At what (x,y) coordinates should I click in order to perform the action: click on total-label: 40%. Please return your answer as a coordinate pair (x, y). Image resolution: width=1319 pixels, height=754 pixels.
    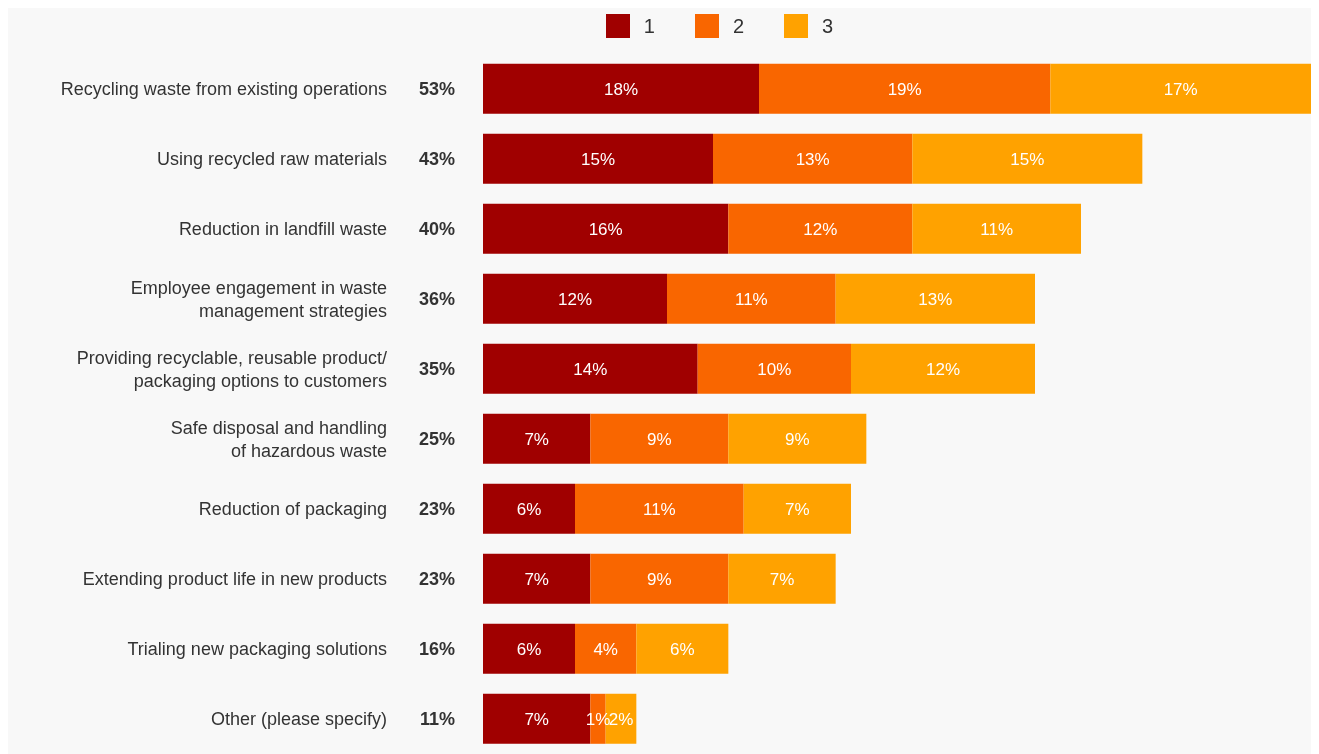
    Looking at the image, I should click on (436, 229).